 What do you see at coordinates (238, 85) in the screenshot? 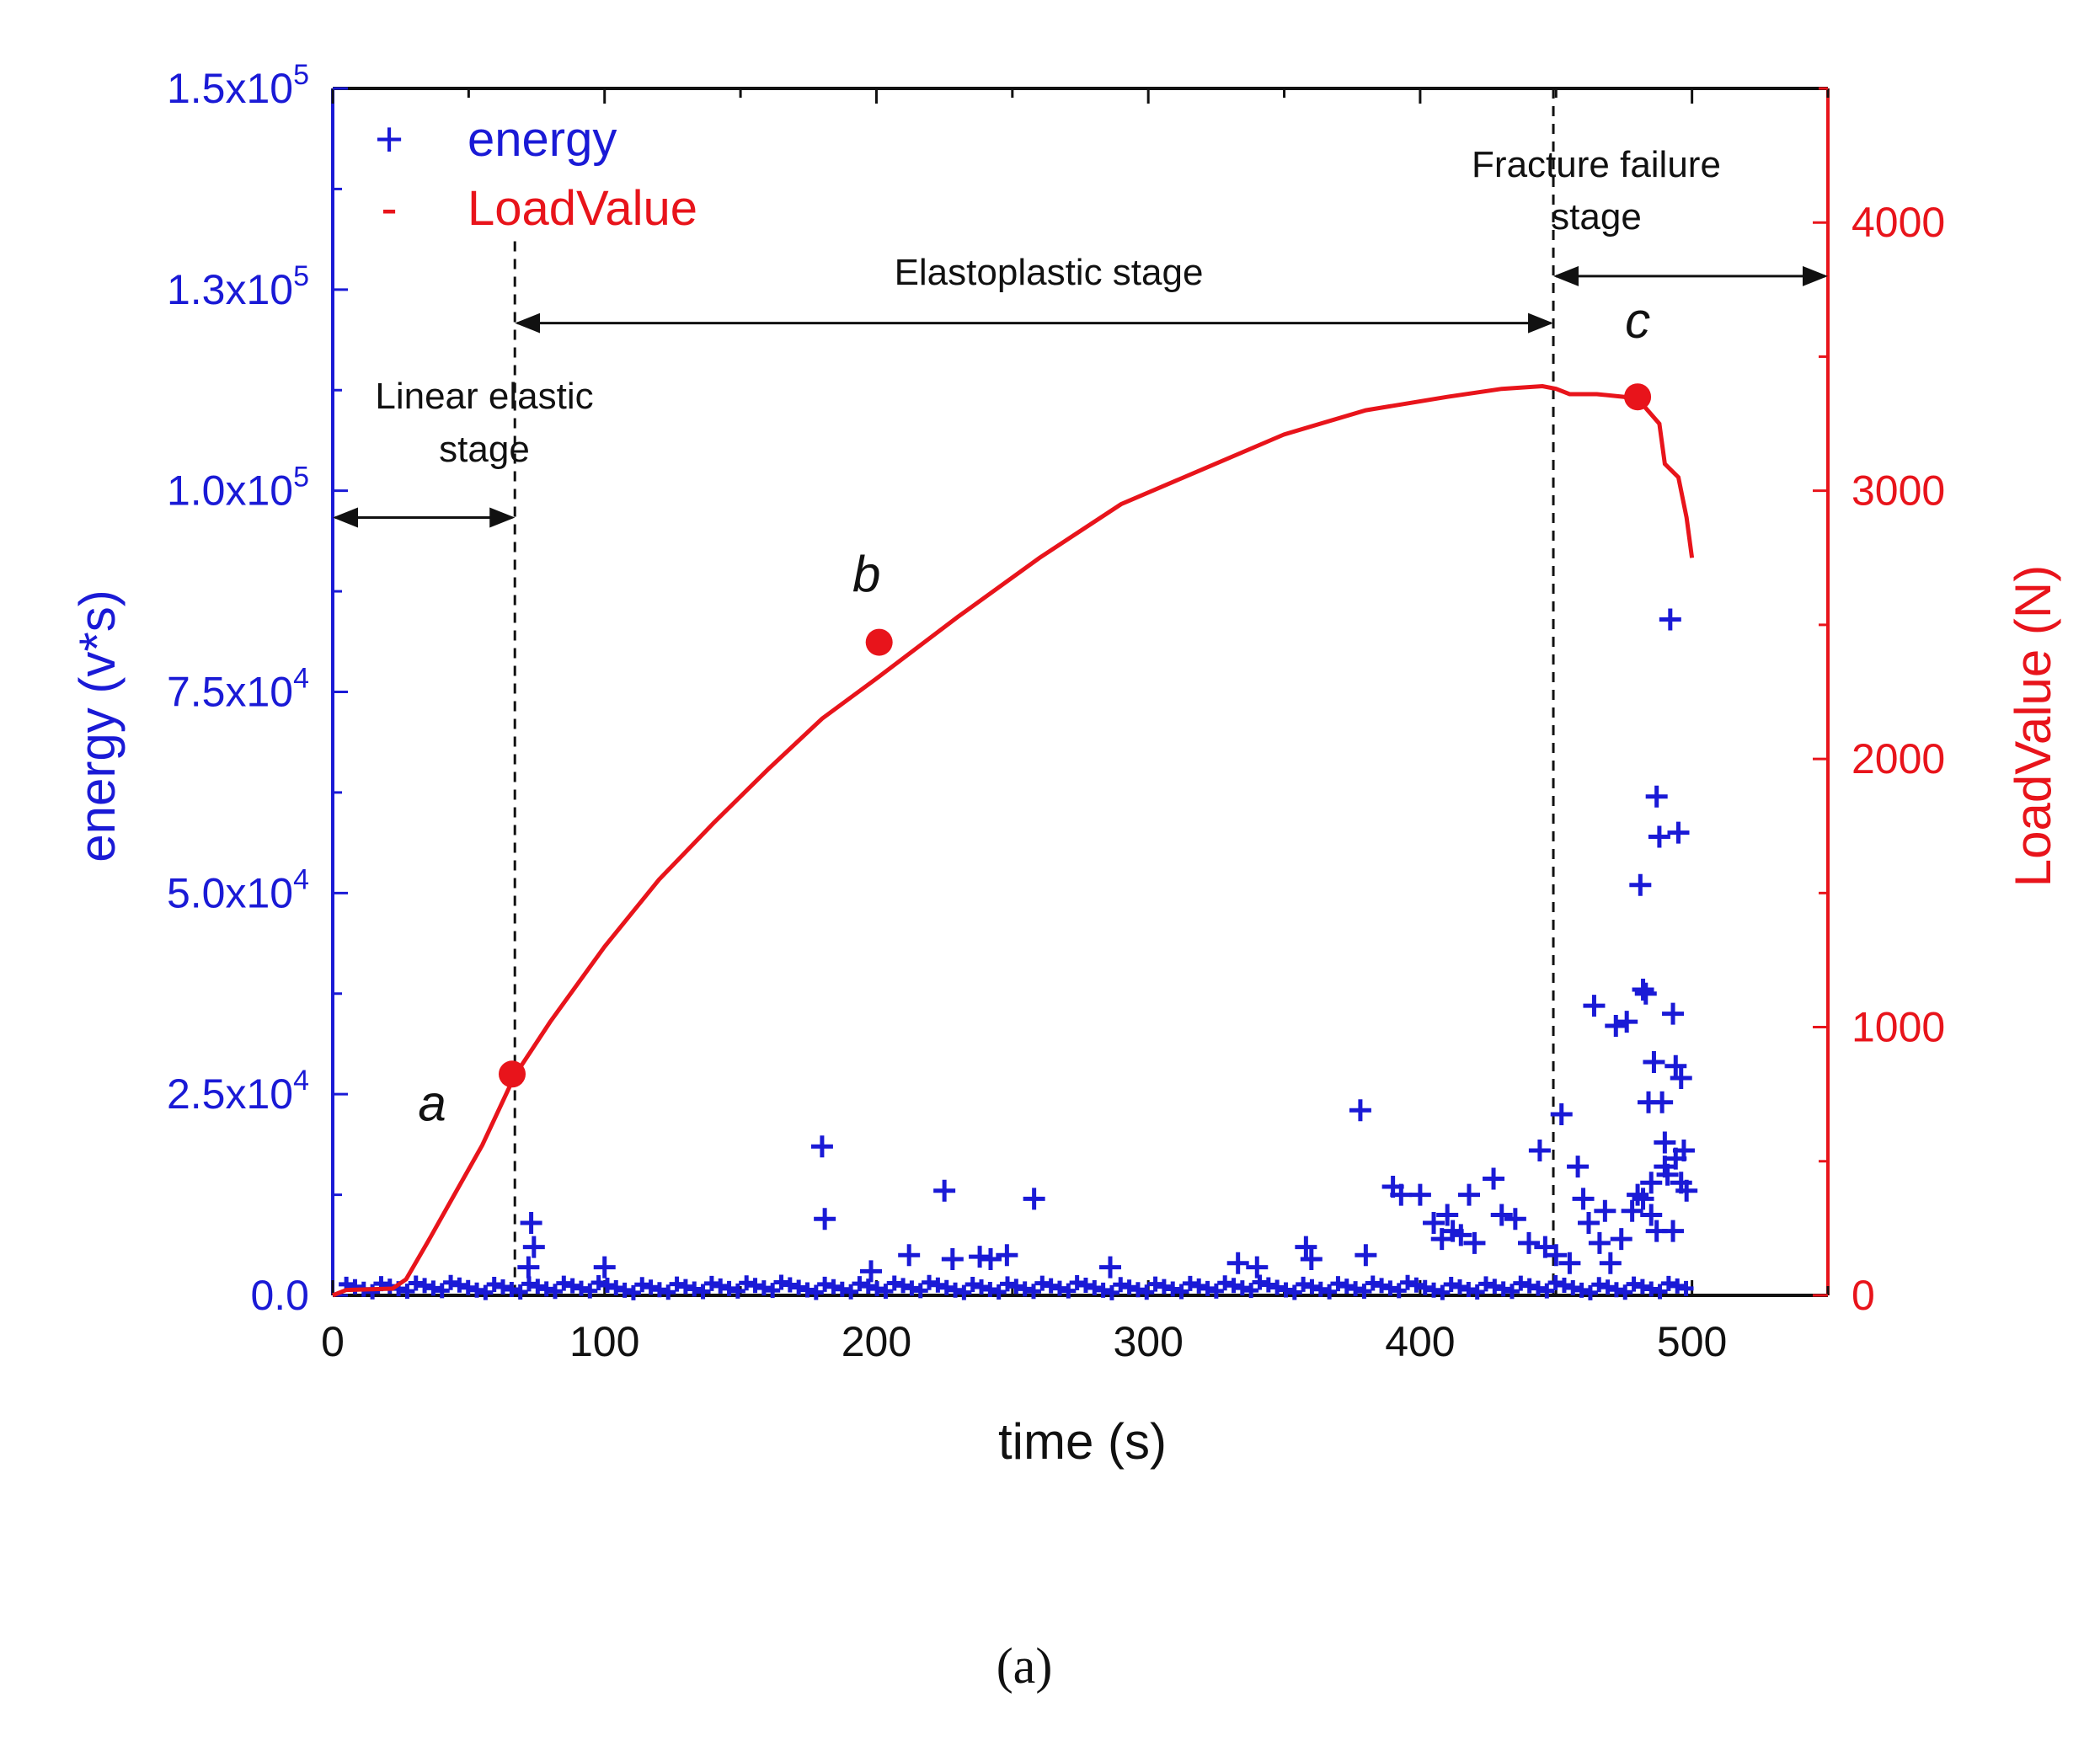
I see `left-tick-label: 1.5x10⁵` at bounding box center [238, 85].